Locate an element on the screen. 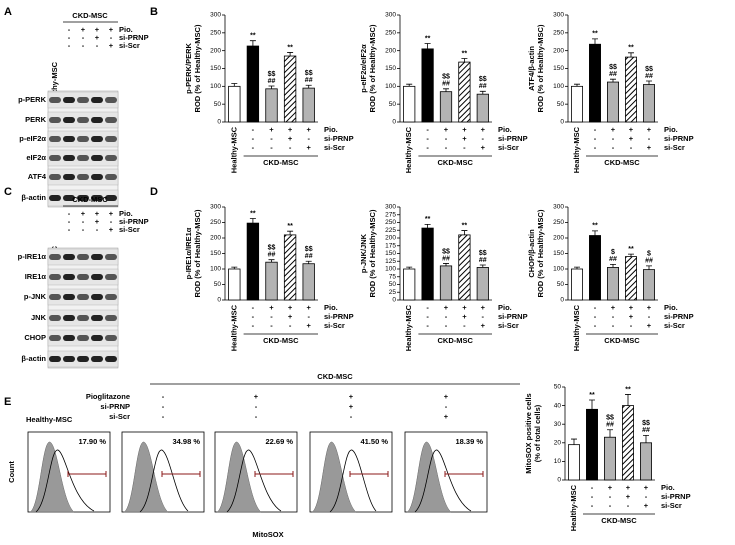 The height and width of the screenshot is (545, 735). y-tick-label: 125 is located at coordinates (390, 261).